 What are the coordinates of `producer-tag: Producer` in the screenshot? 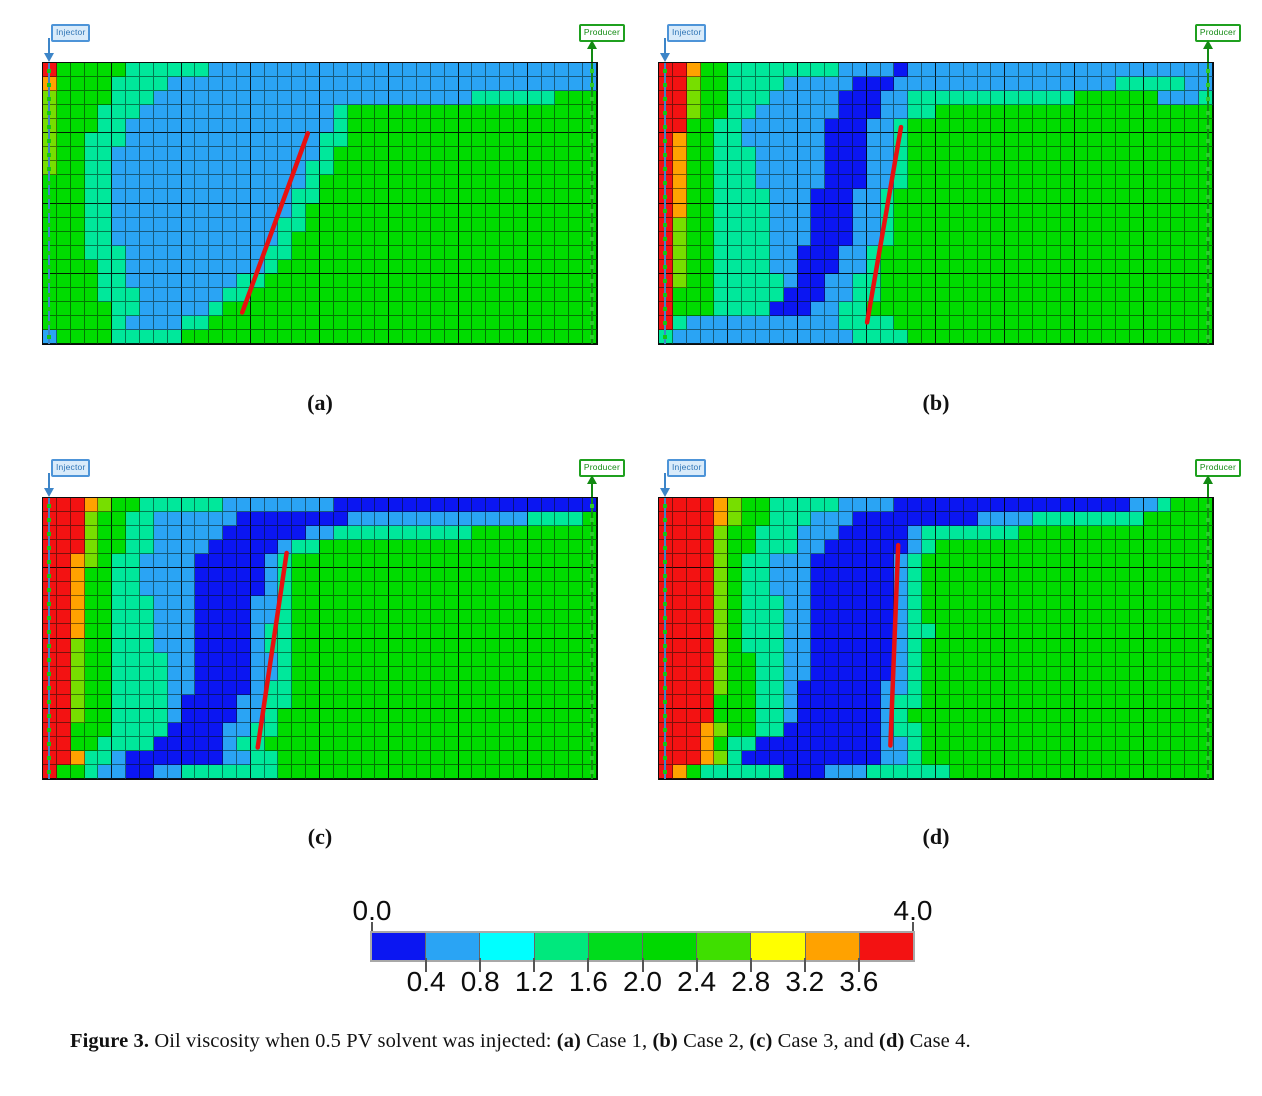 It's located at (1217, 33).